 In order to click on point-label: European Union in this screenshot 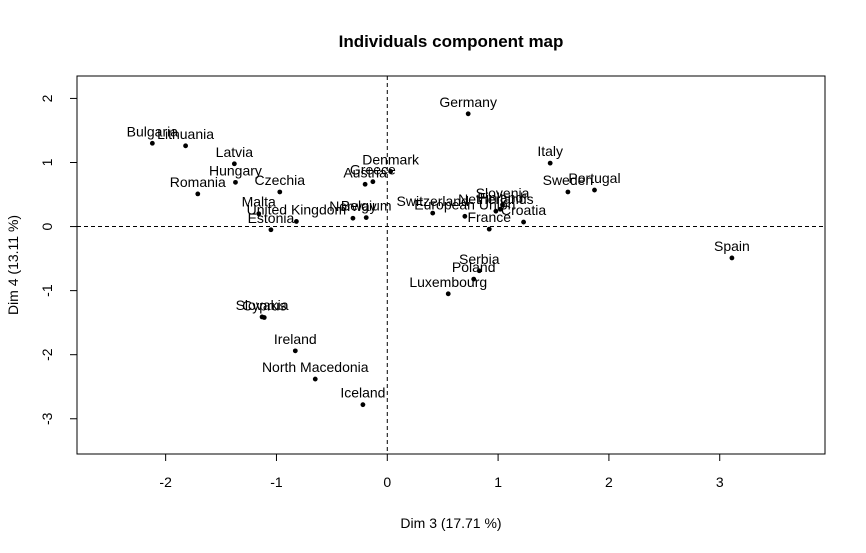, I will do `click(464, 204)`.